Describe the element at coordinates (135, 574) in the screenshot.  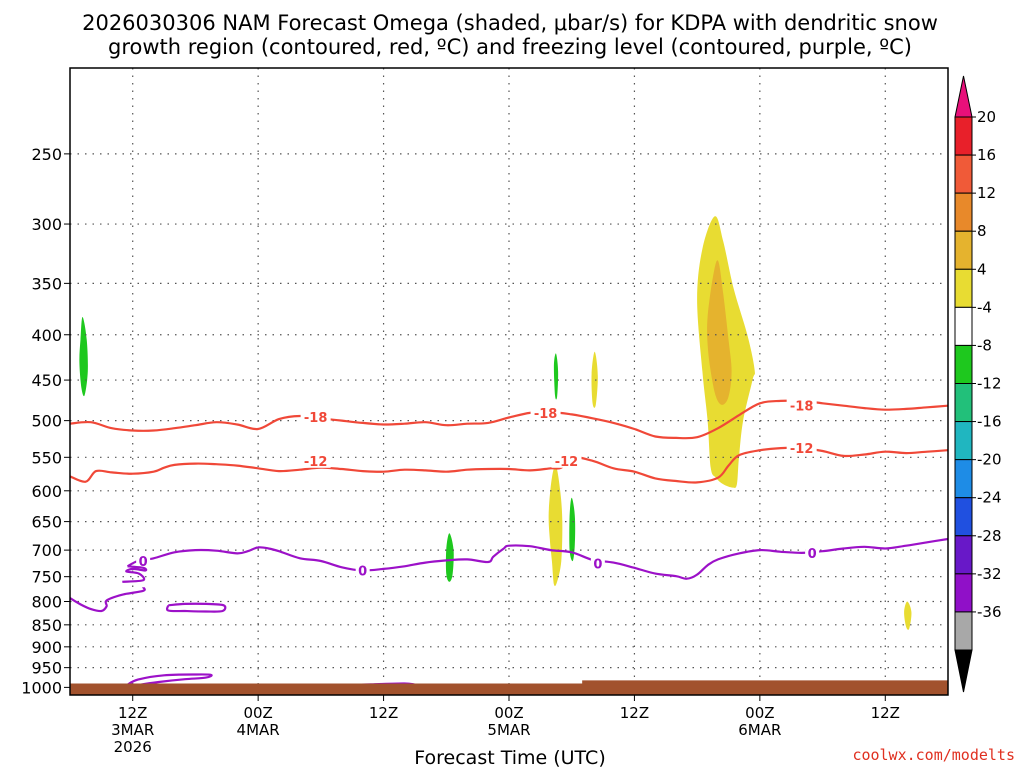
I see `contour-0-low-left-tail` at that location.